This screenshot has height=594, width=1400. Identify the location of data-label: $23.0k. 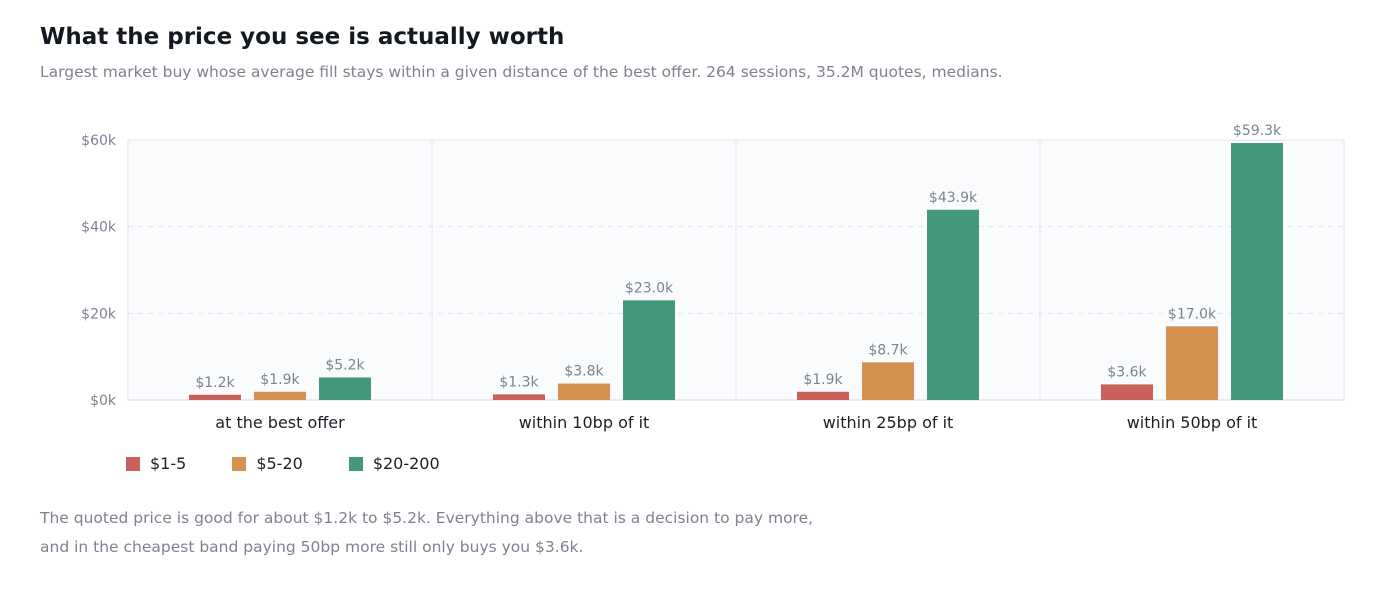
(649, 288).